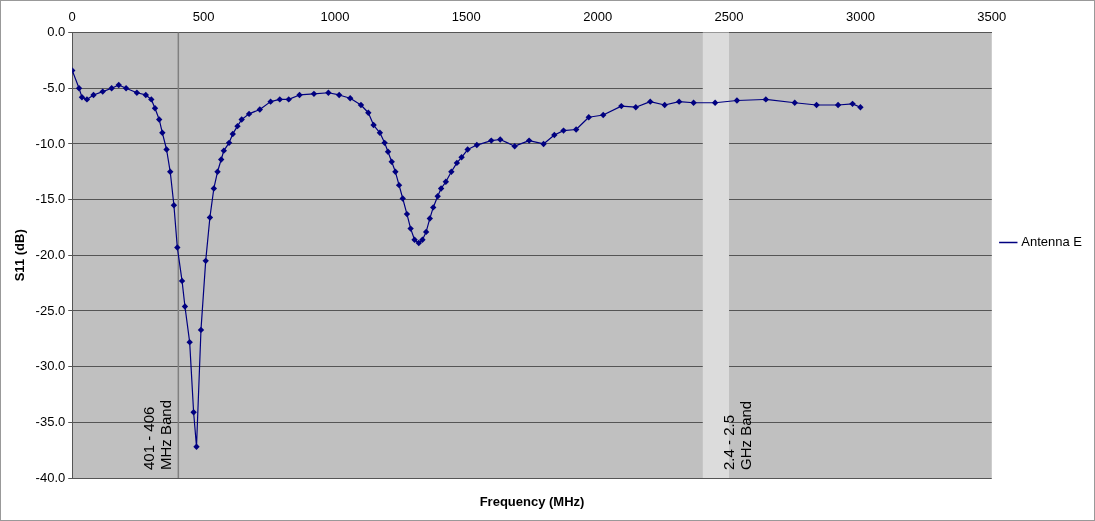 The width and height of the screenshot is (1095, 521). What do you see at coordinates (466, 17) in the screenshot?
I see `x-tick-label: 1500` at bounding box center [466, 17].